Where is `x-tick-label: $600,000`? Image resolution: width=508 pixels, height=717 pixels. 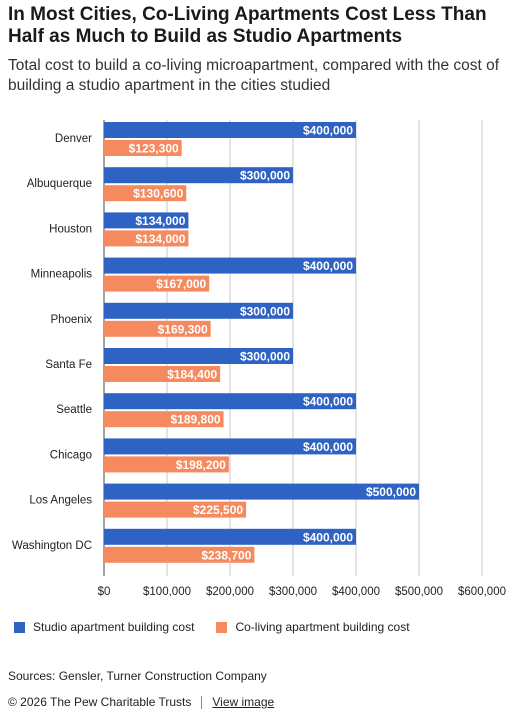
x-tick-label: $600,000 is located at coordinates (482, 592).